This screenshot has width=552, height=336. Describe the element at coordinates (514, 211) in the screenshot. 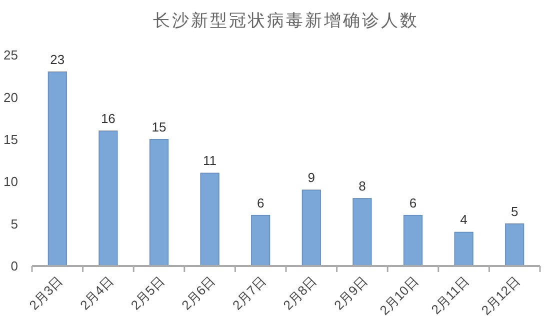

I see `data-label: 5` at that location.